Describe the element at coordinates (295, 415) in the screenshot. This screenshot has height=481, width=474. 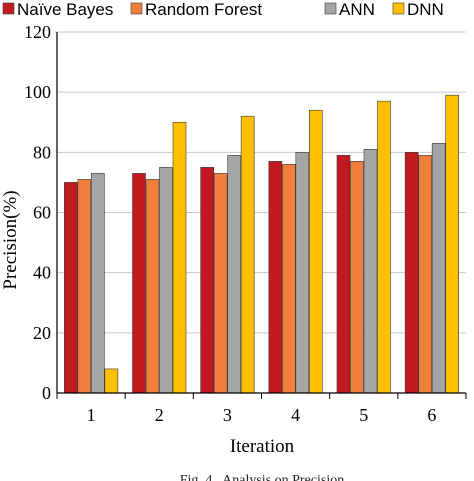
I see `x-tick-label: 4` at that location.